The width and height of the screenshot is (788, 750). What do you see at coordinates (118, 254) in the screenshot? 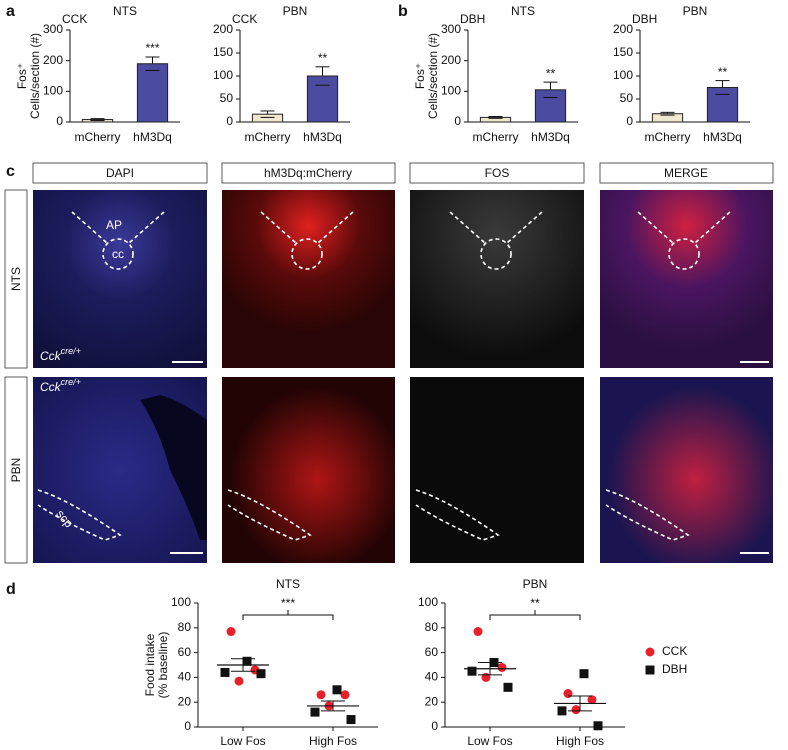
I see `image-label: cc` at bounding box center [118, 254].